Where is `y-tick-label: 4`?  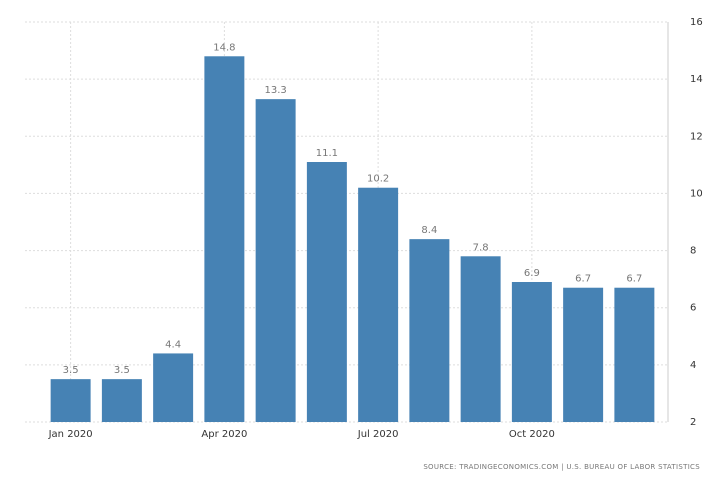
y-tick-label: 4 is located at coordinates (693, 365).